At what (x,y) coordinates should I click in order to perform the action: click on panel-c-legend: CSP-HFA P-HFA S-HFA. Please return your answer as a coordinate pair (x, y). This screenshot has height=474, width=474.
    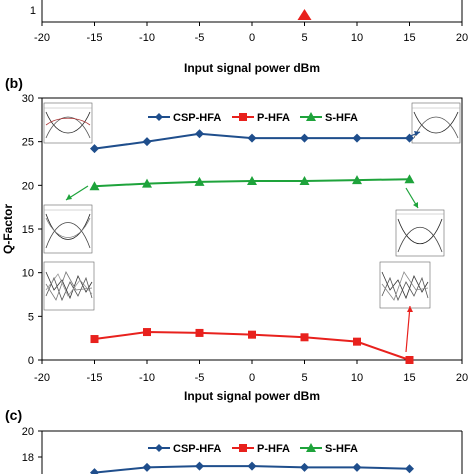
    Looking at the image, I should click on (253, 449).